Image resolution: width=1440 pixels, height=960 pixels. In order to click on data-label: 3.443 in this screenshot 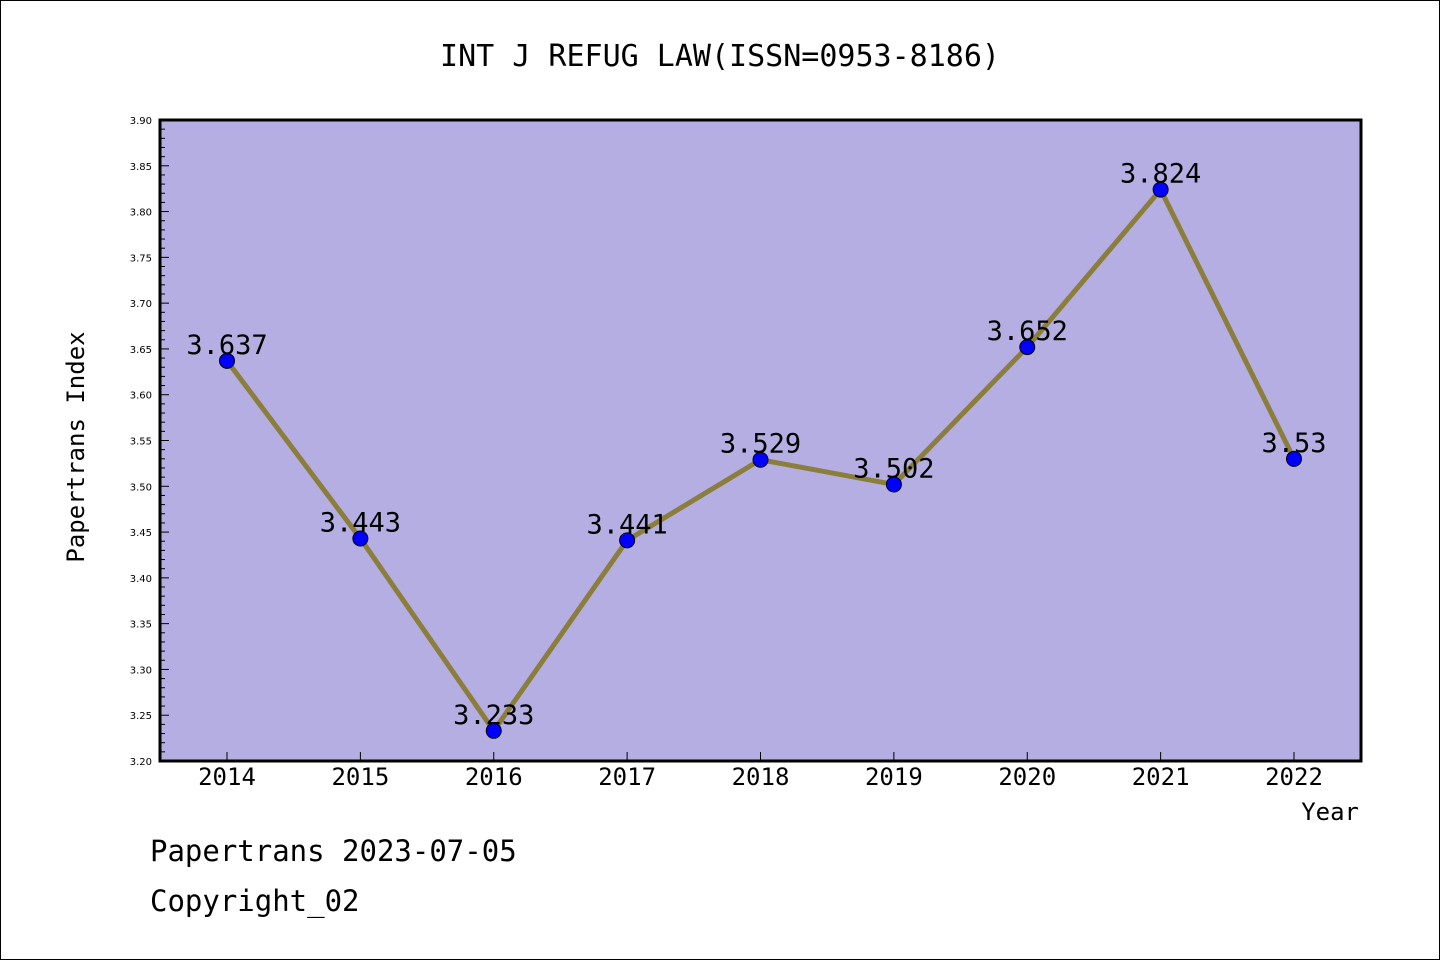, I will do `click(360, 522)`.